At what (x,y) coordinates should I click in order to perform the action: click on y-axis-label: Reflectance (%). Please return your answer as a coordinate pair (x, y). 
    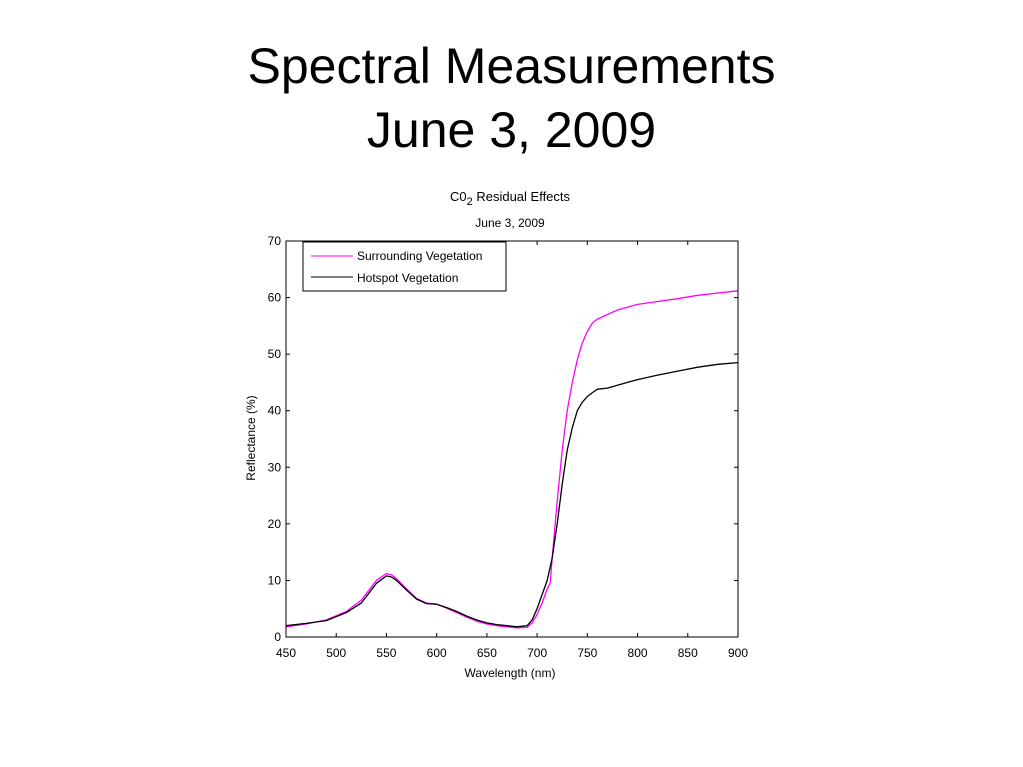
    Looking at the image, I should click on (251, 437).